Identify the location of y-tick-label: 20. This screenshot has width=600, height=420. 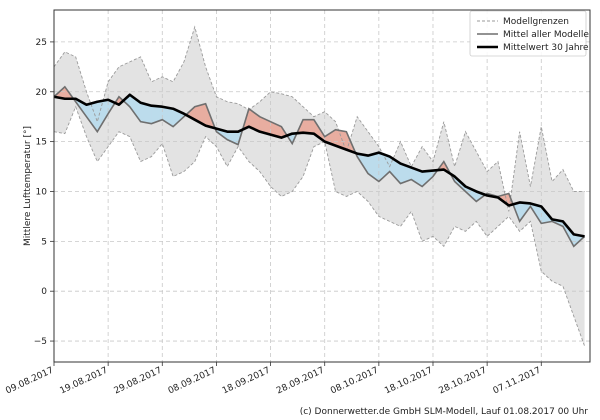
(42, 93).